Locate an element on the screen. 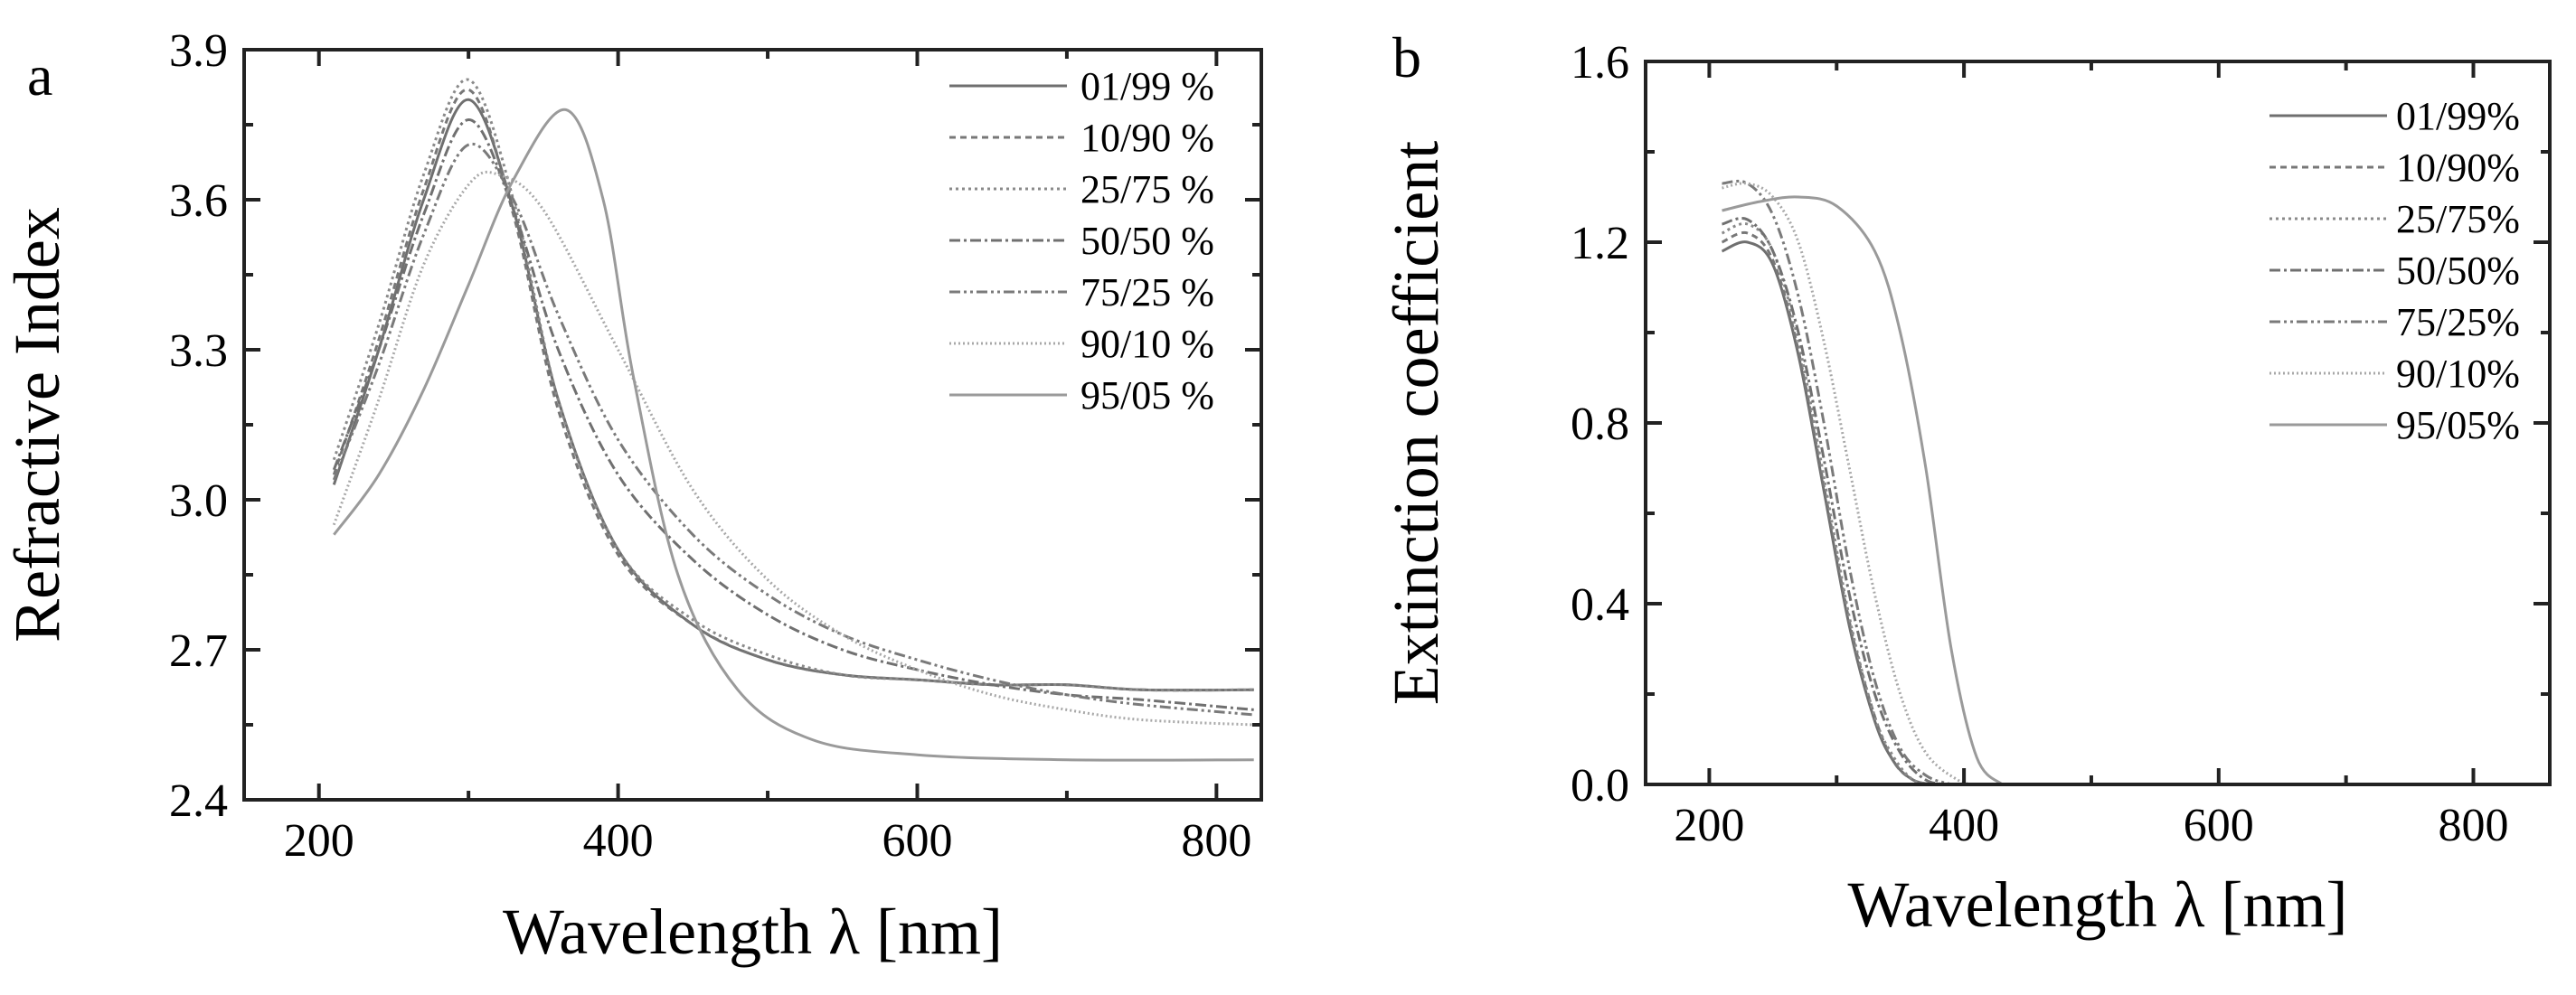  y-tick-label: 0.8 is located at coordinates (1600, 424).